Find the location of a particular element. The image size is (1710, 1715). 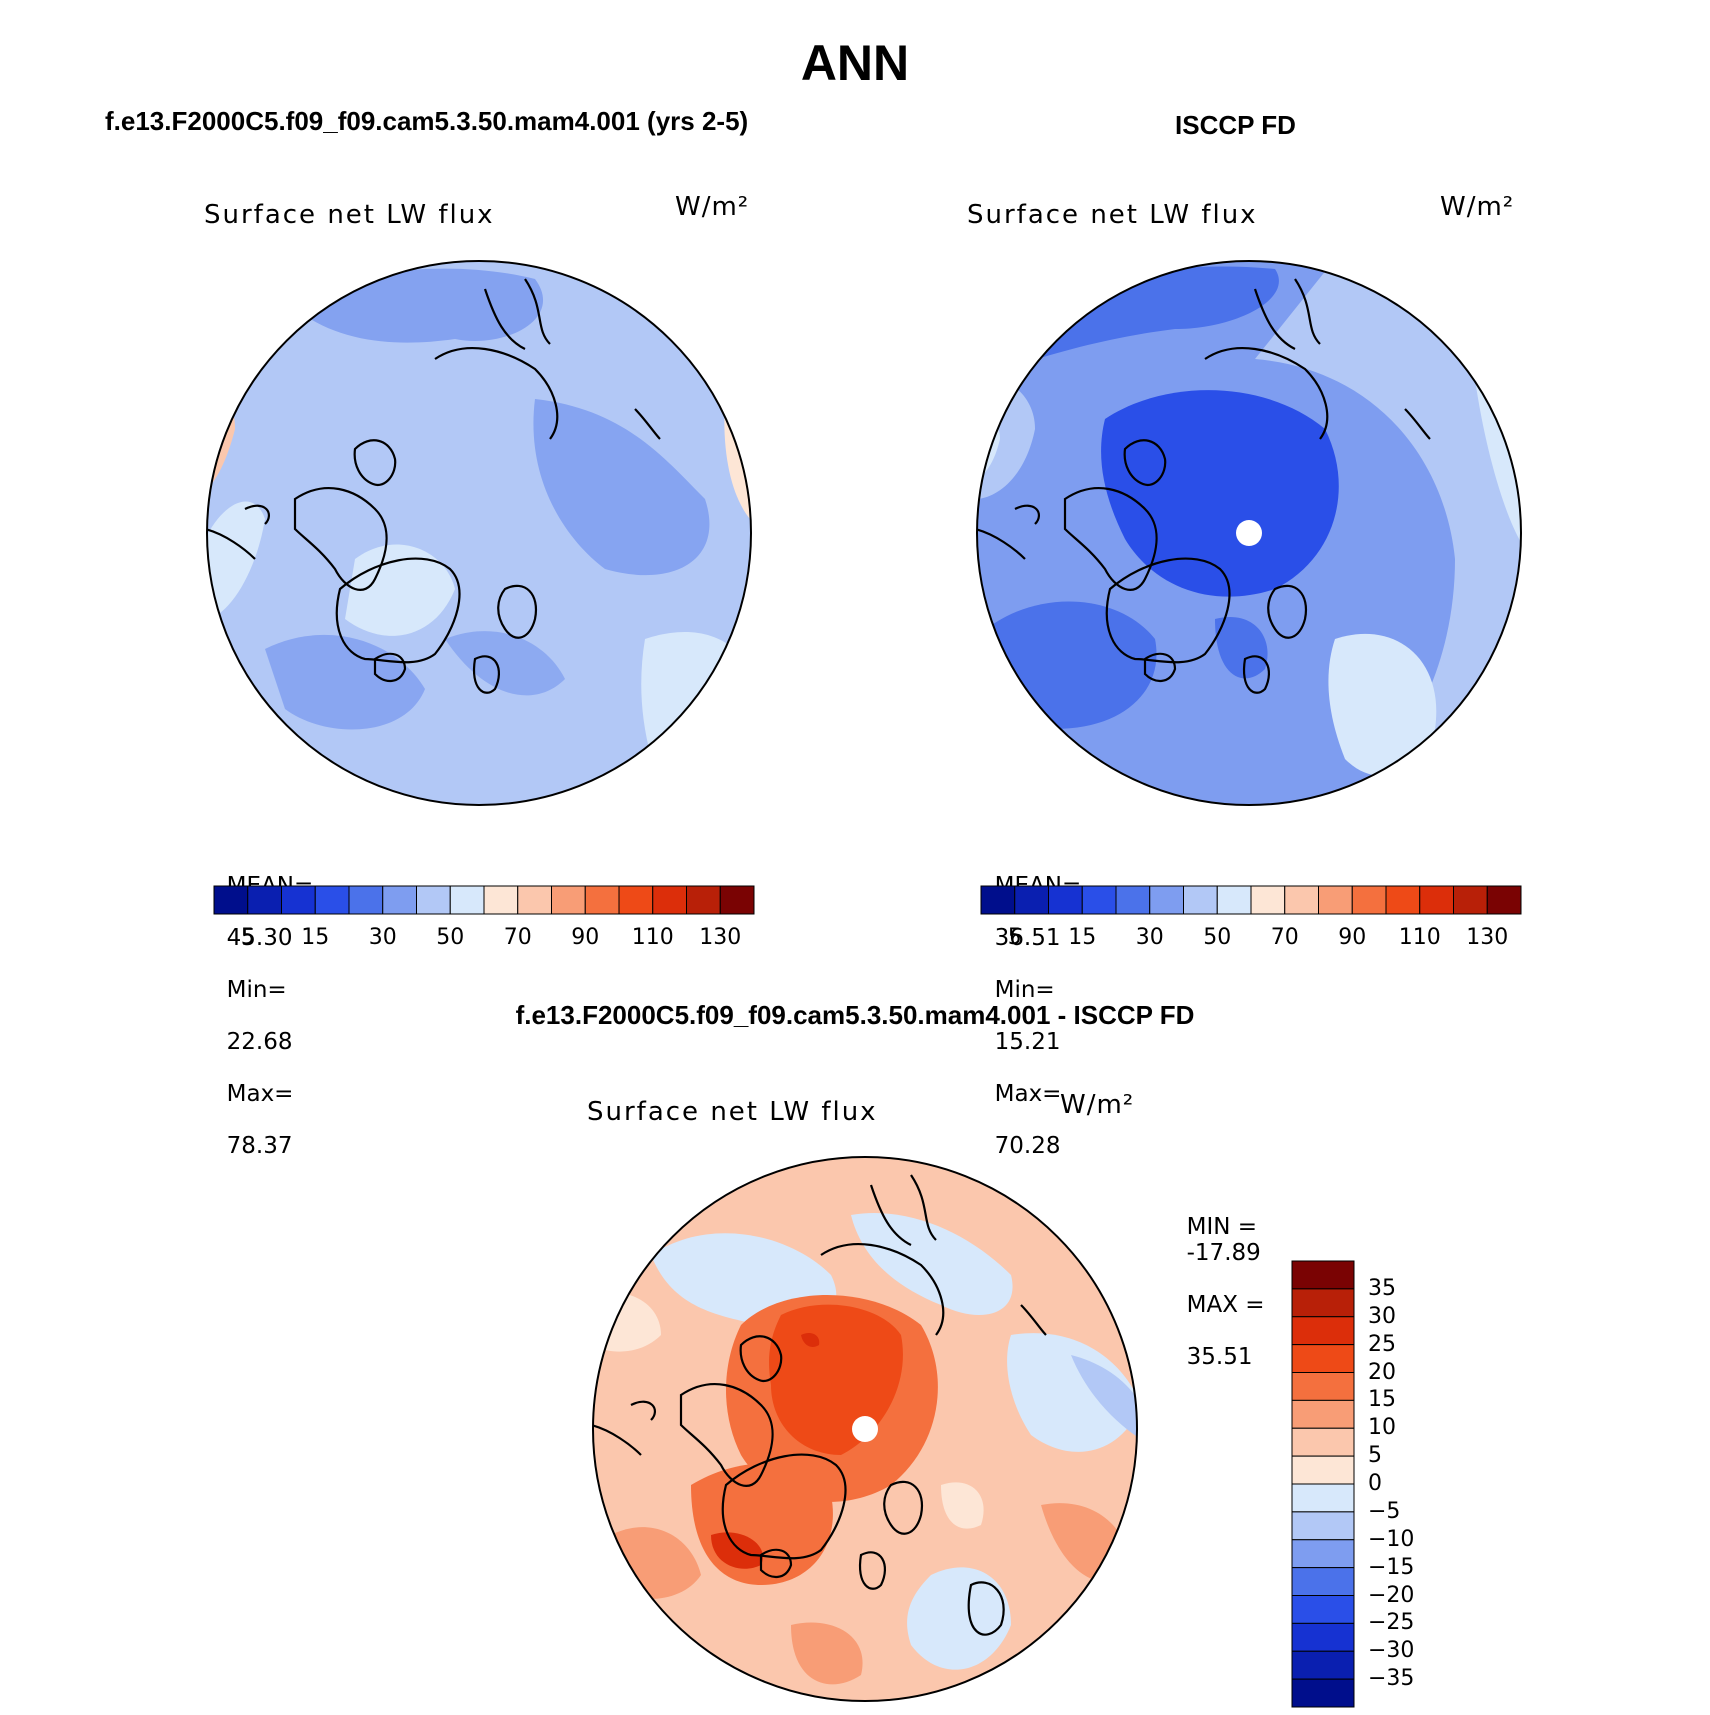

colorbar-tick-label: 35 is located at coordinates (1382, 1288).